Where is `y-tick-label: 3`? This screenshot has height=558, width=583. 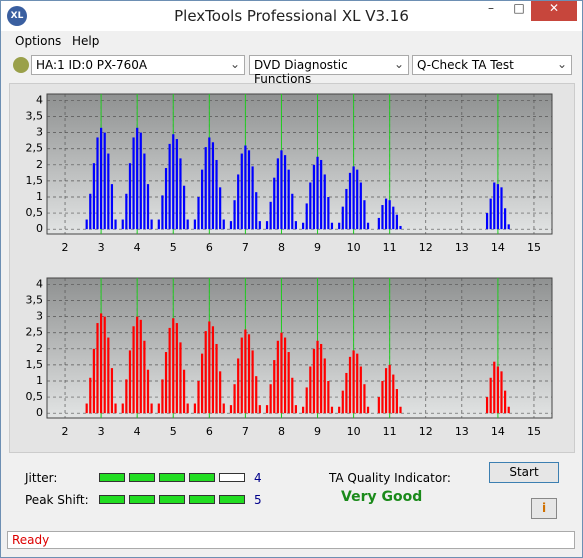
y-tick-label: 3 is located at coordinates (39, 132).